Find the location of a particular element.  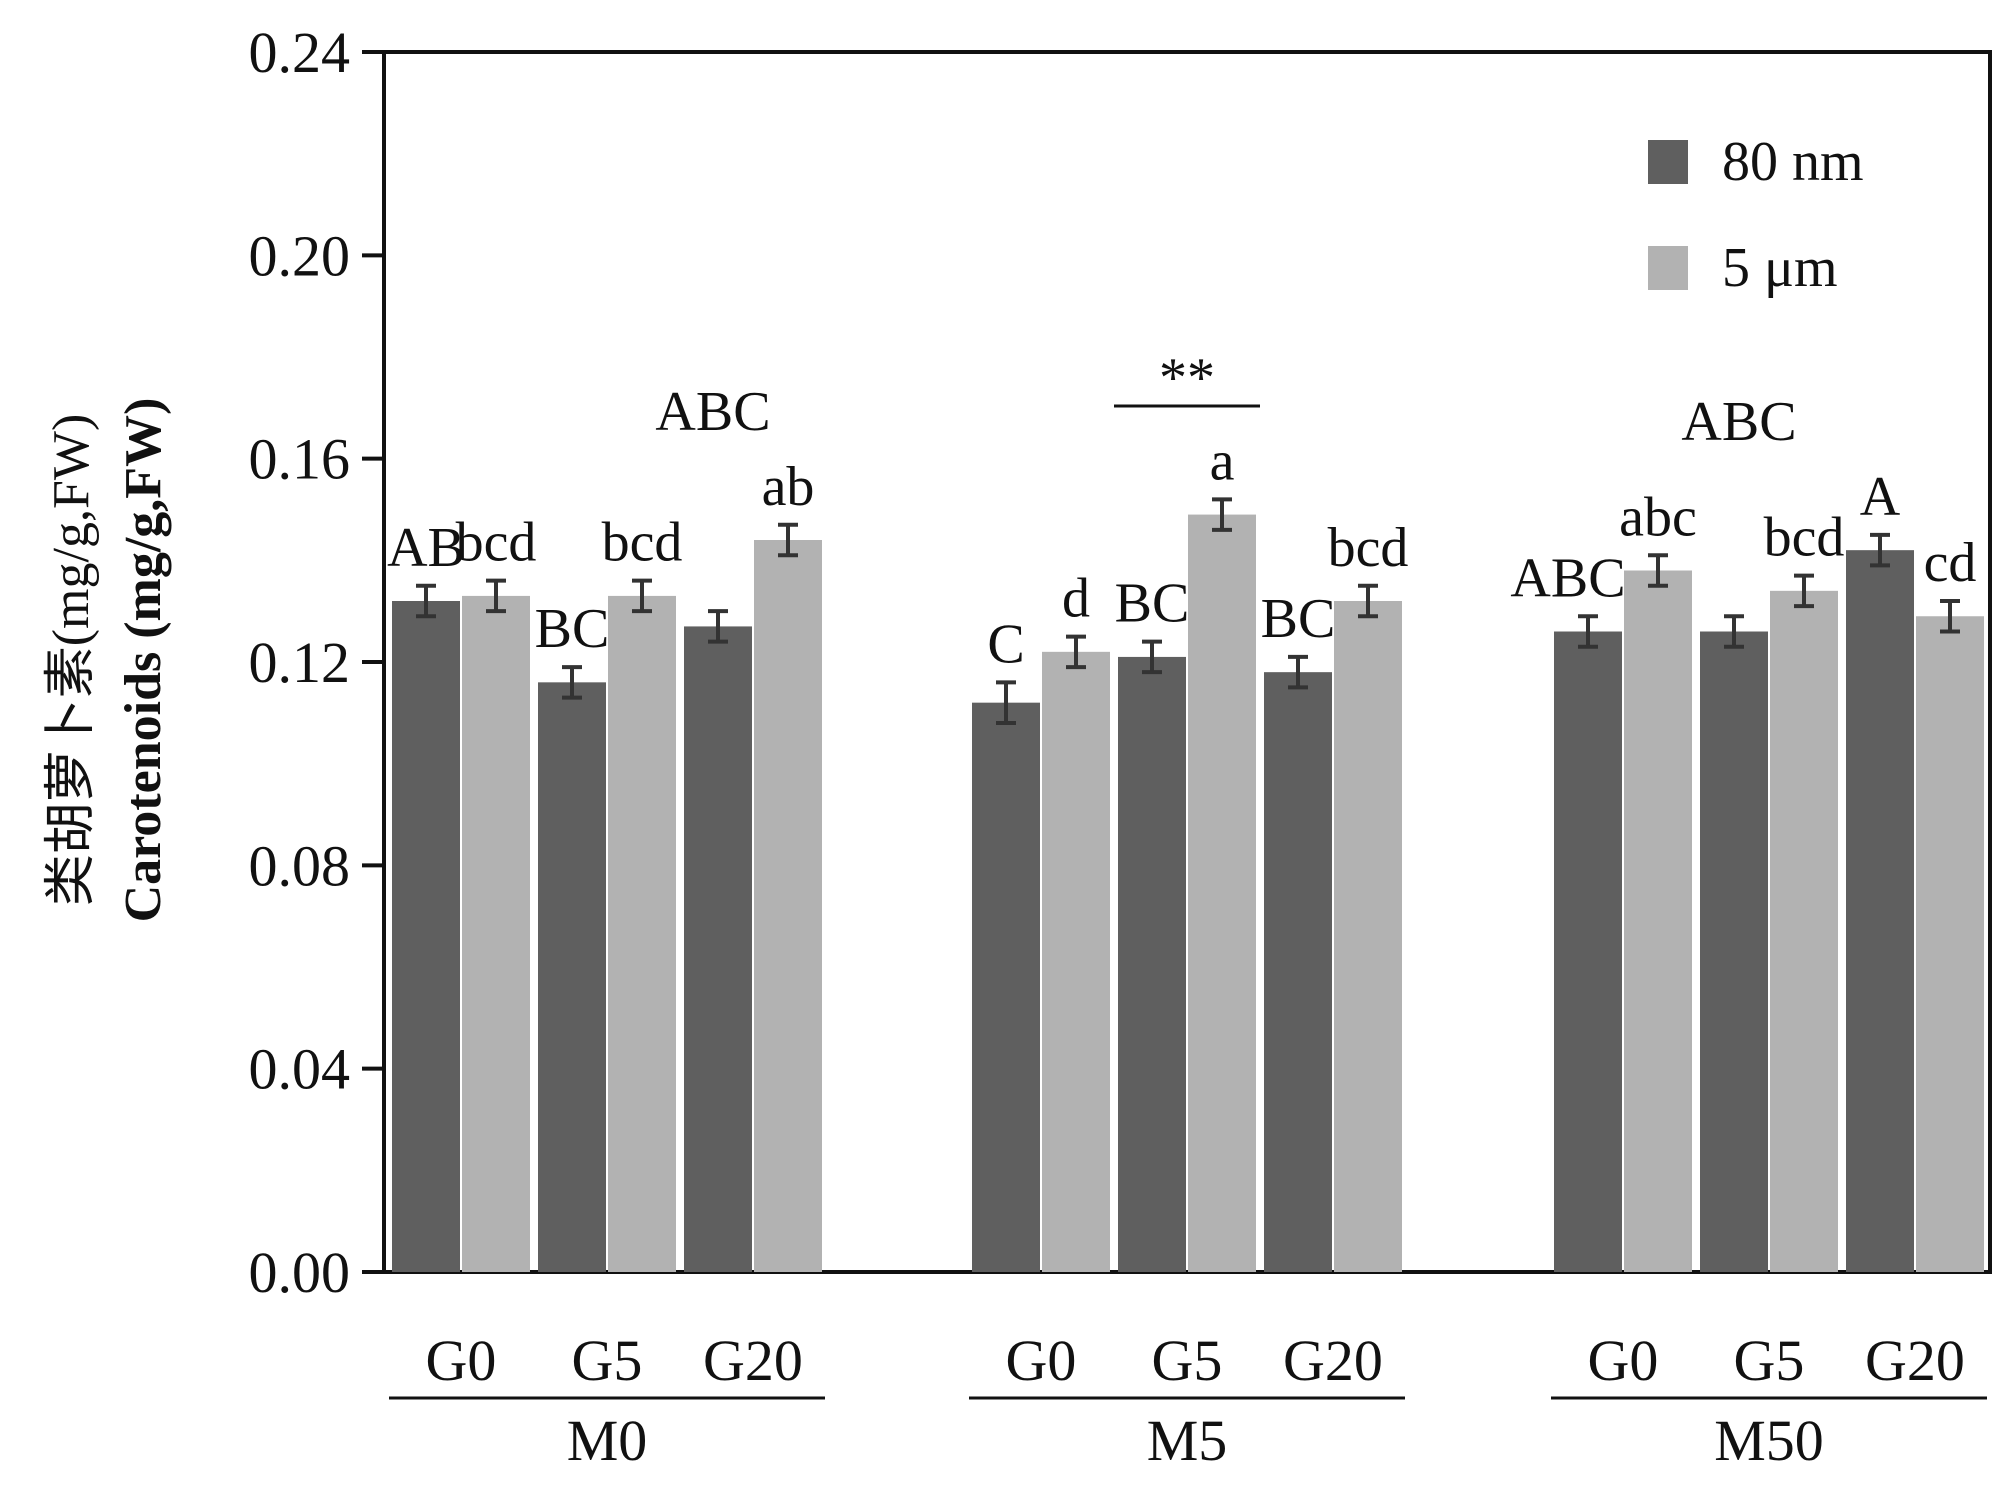

bar-m0-g0-80nm is located at coordinates (426, 936).